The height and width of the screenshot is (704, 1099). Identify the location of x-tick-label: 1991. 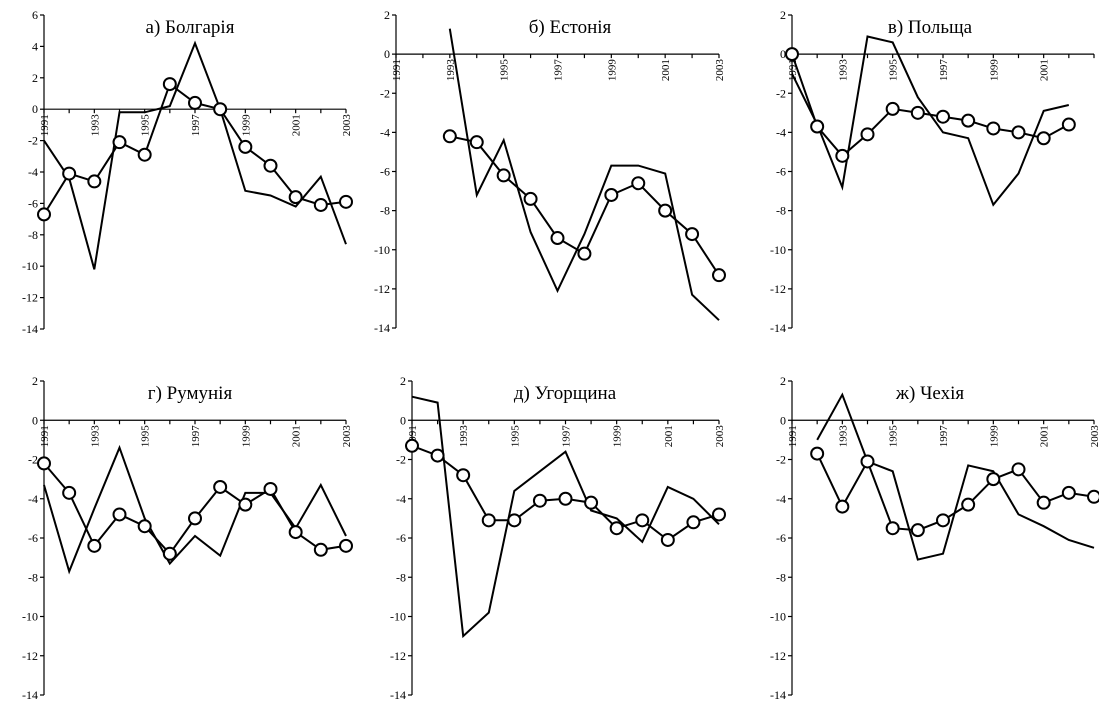
(397, 70).